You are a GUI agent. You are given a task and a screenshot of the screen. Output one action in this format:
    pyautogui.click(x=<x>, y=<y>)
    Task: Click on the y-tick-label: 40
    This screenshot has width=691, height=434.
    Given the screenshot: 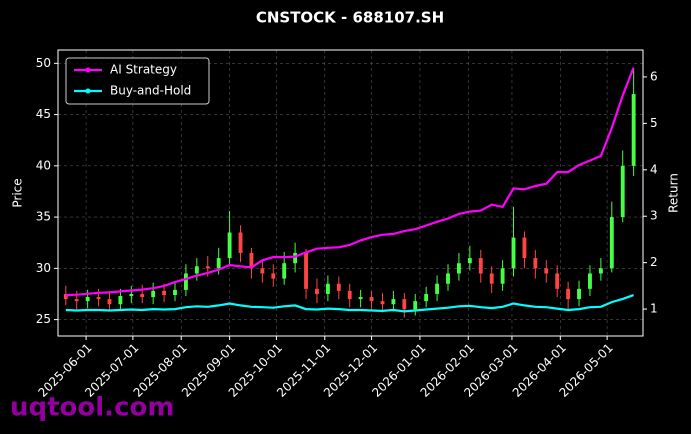 What is the action you would take?
    pyautogui.click(x=43, y=165)
    